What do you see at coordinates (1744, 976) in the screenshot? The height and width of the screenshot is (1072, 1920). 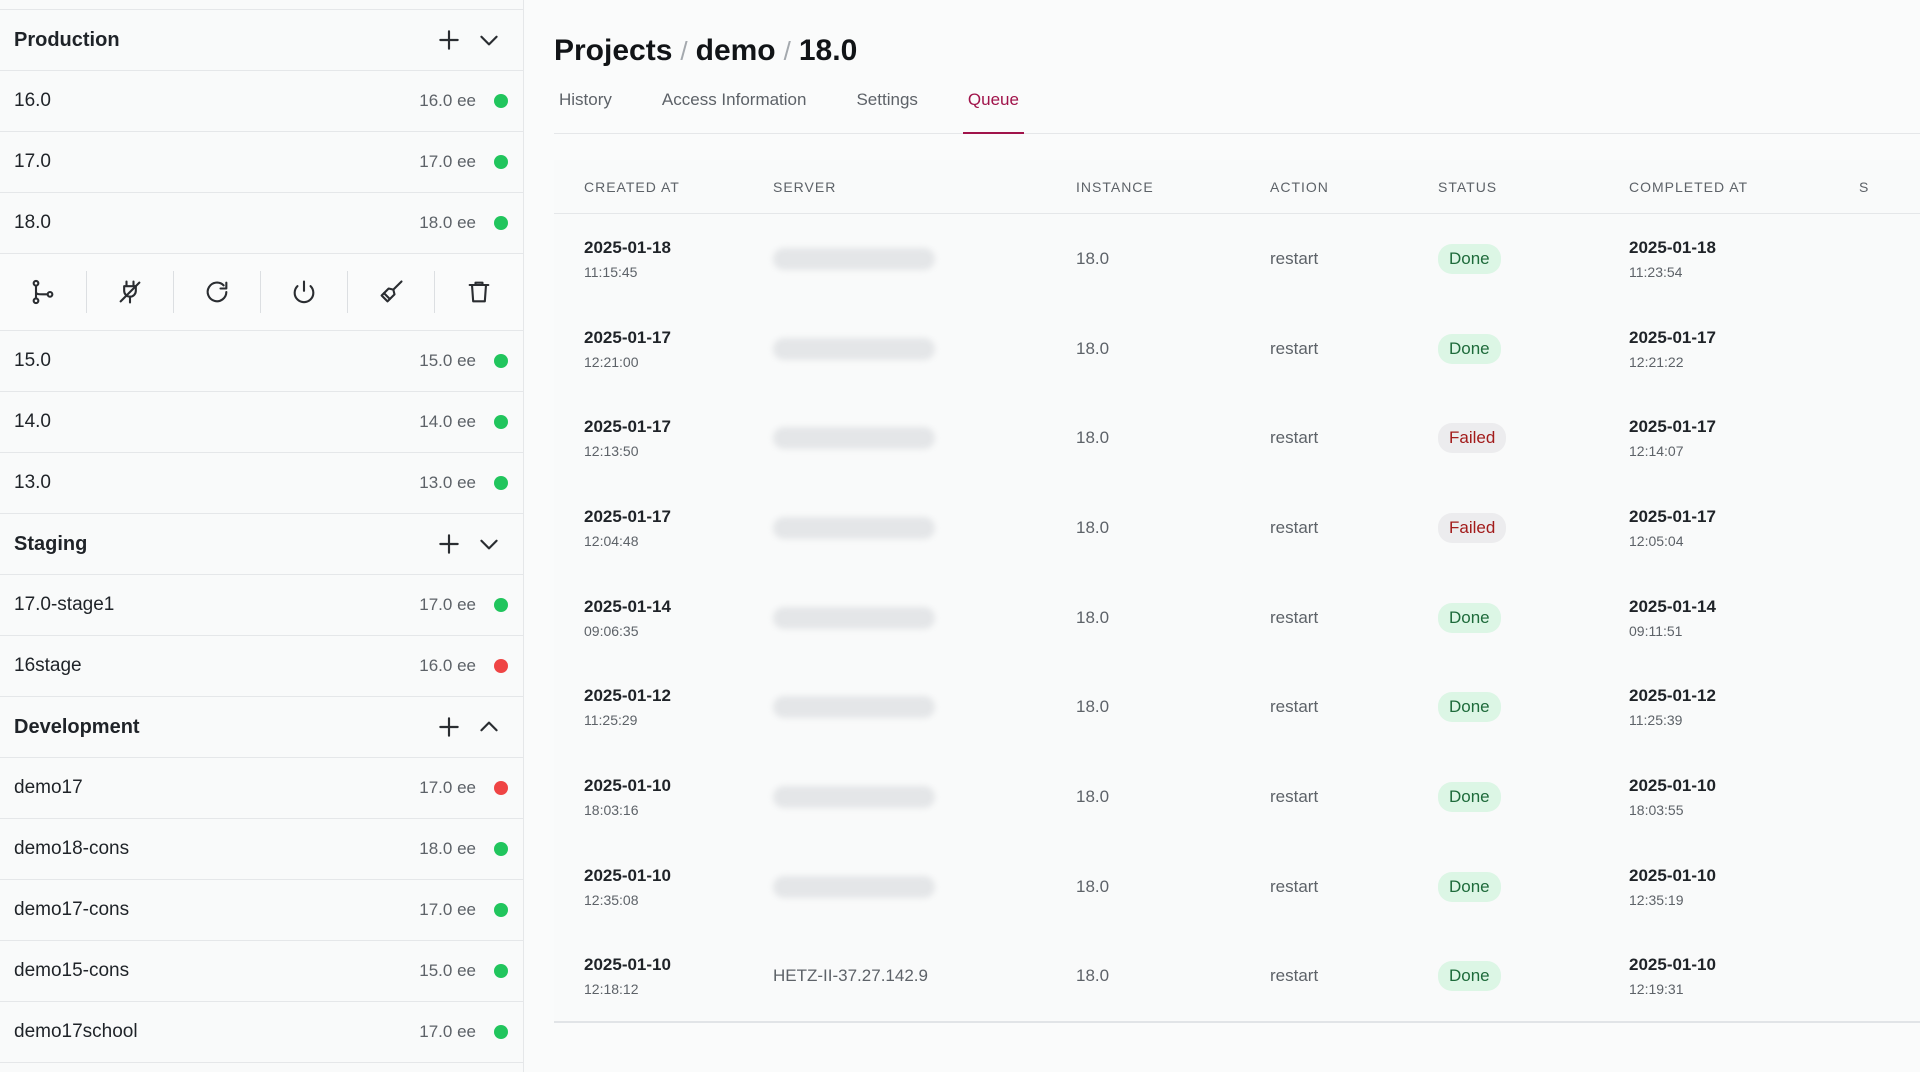 I see `completed-at-cell: 2025-01-10 12:19:31` at bounding box center [1744, 976].